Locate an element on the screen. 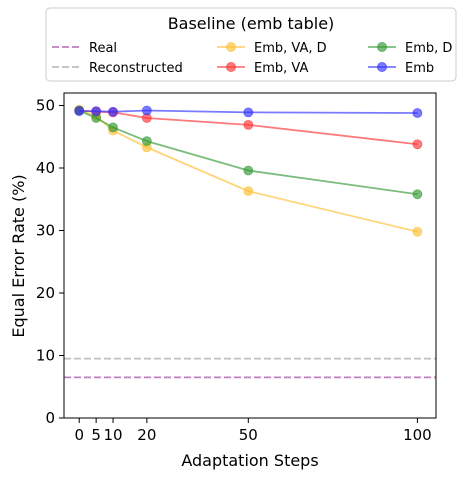 The height and width of the screenshot is (479, 466). legend-label-5: Emb is located at coordinates (419, 68).